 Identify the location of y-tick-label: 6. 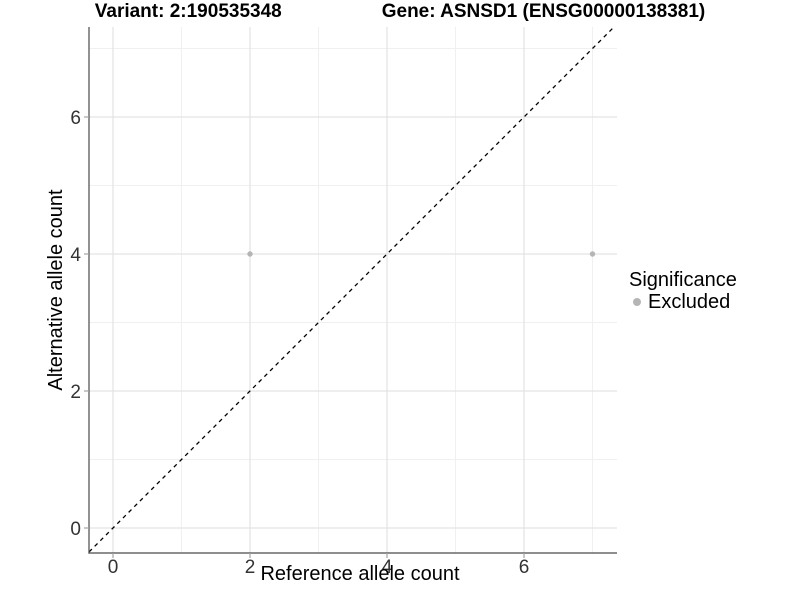
(75, 118).